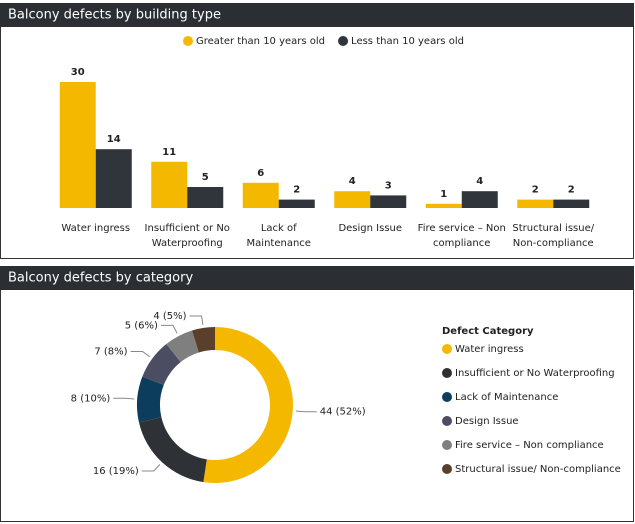 The image size is (635, 524). Describe the element at coordinates (91, 398) in the screenshot. I see `data-label: 8 (10%)` at that location.